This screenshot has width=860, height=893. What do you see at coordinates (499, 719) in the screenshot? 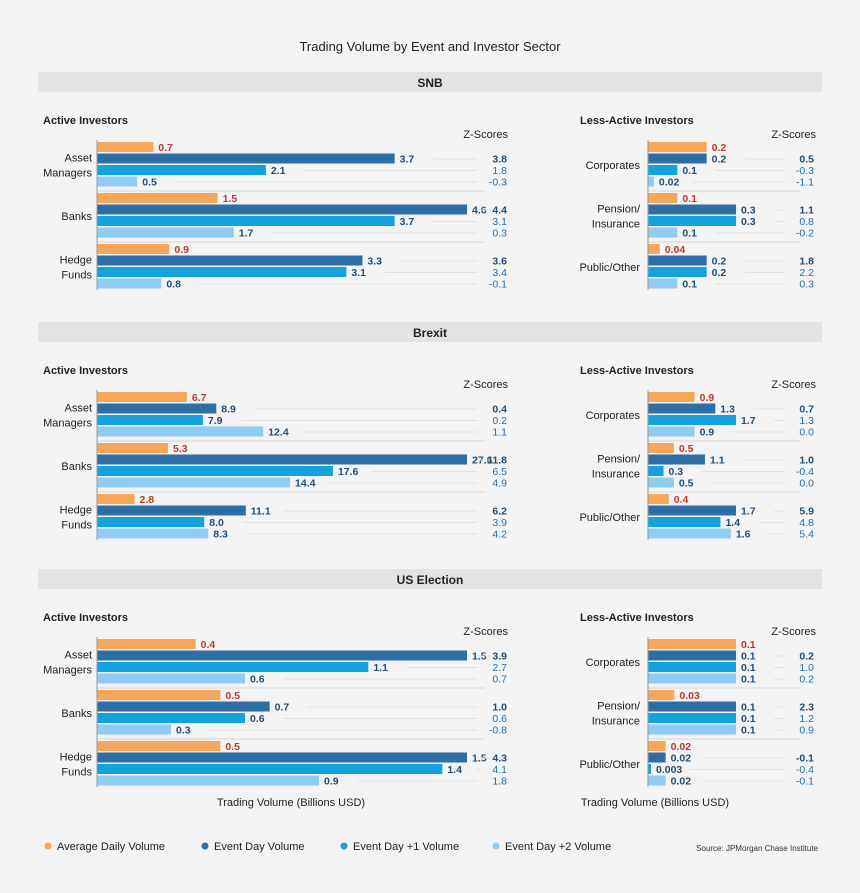
I see `zscore-value: 0.6` at bounding box center [499, 719].